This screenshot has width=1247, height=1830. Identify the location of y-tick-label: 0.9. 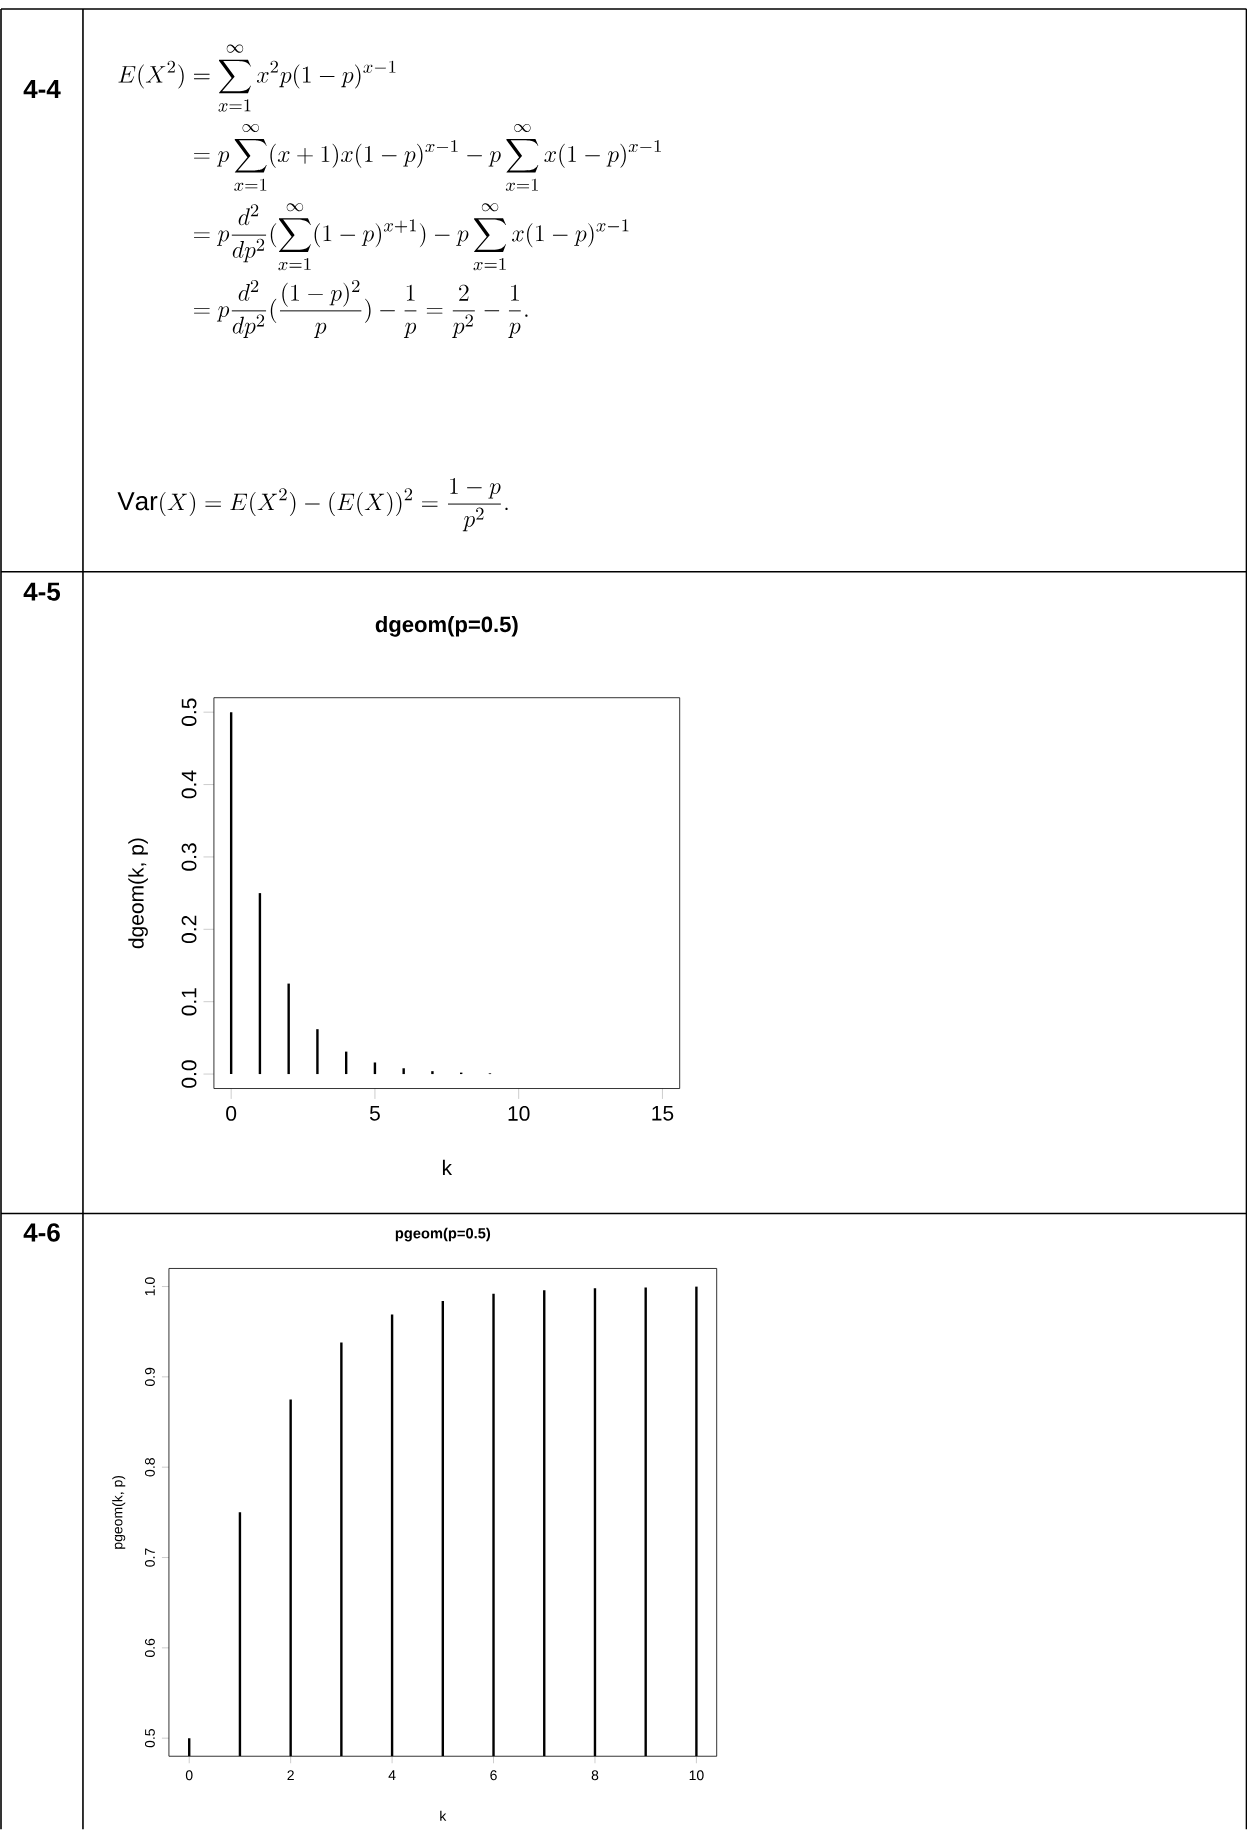
(149, 1377).